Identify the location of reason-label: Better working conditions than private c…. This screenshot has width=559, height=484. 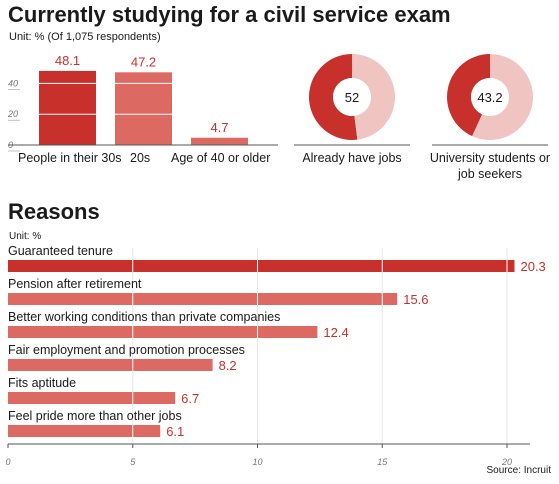
(144, 317).